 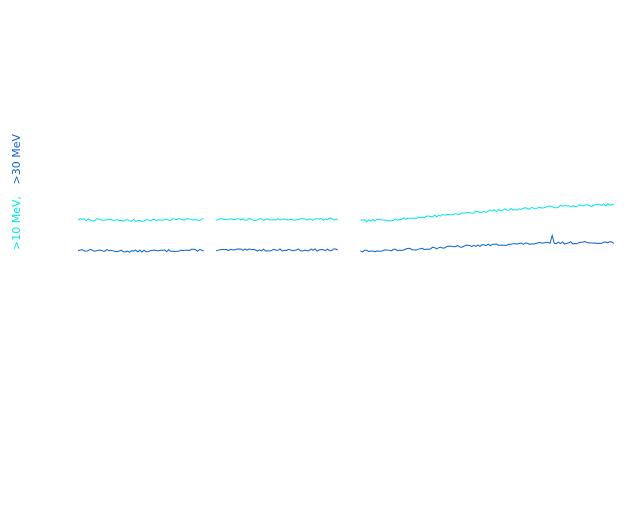 What do you see at coordinates (16, 159) in the screenshot?
I see `y-axis-label-part-2: >30 MeV` at bounding box center [16, 159].